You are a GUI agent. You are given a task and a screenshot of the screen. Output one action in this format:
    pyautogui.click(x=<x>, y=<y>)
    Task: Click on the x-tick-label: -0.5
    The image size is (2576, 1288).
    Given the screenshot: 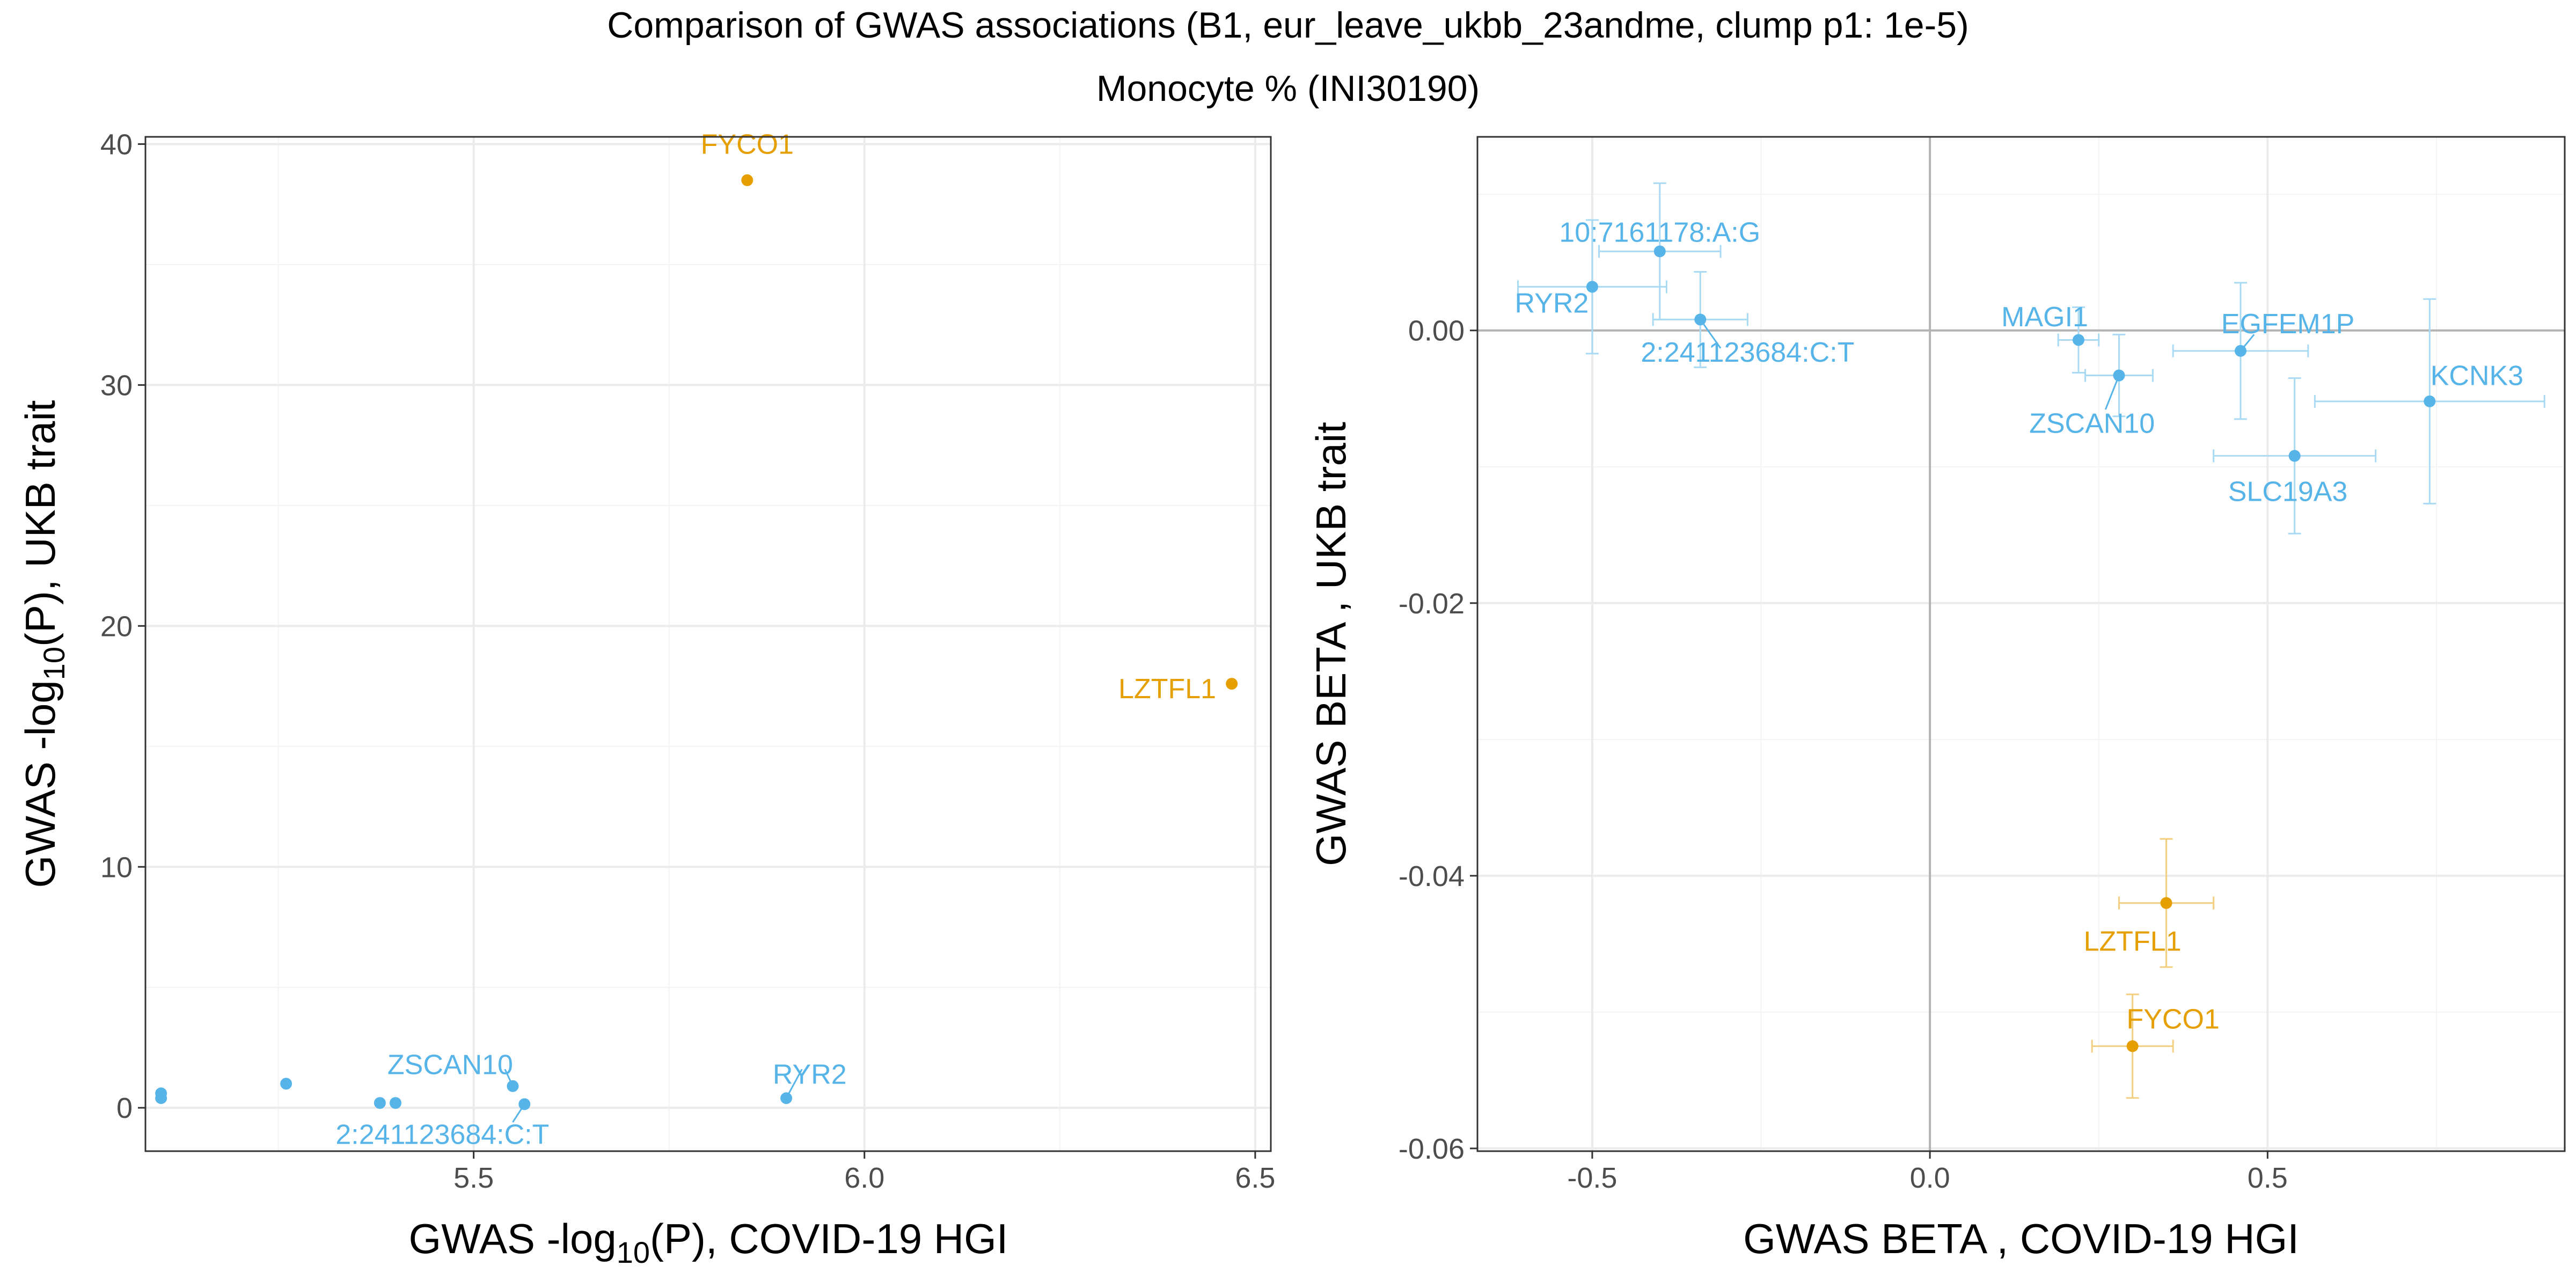 What is the action you would take?
    pyautogui.click(x=1592, y=1178)
    